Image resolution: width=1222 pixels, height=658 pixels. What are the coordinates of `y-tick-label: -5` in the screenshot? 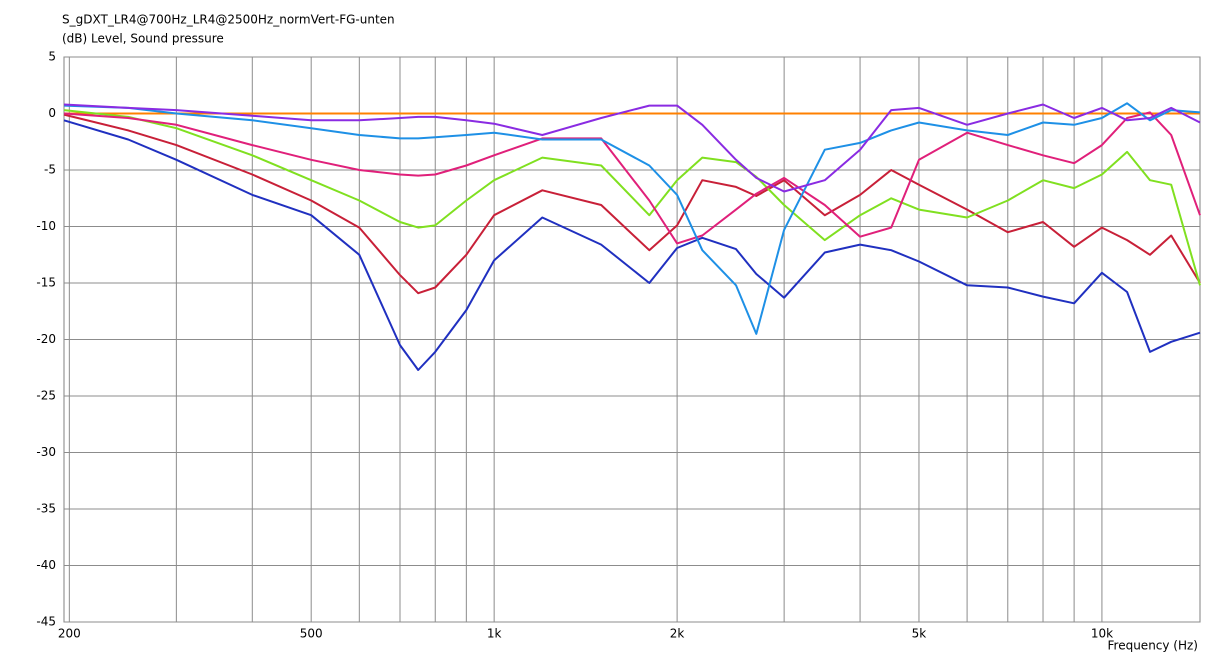 It's located at (50, 170).